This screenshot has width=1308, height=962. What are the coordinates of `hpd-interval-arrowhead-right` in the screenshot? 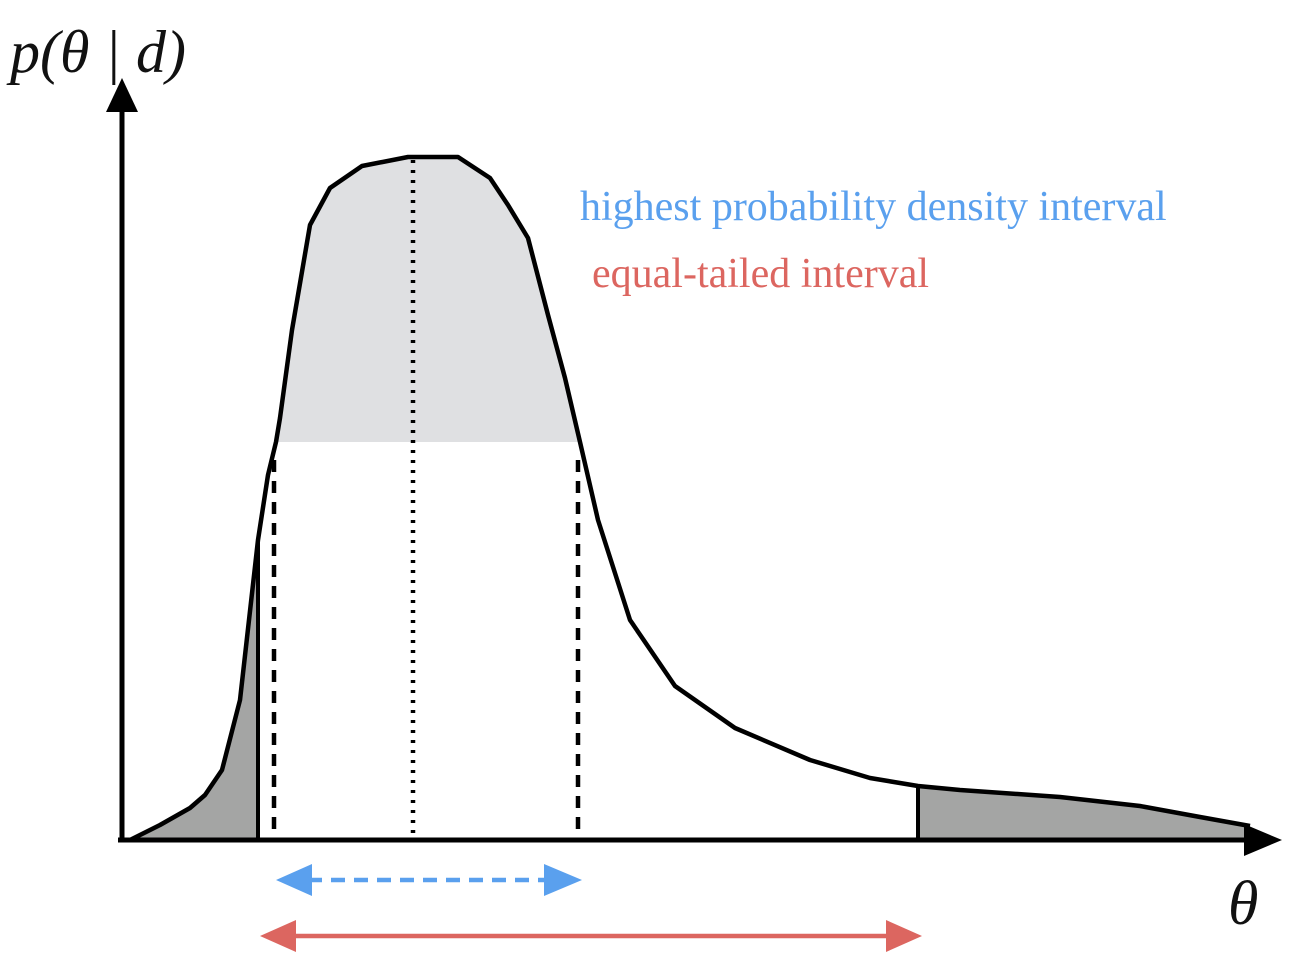 It's located at (563, 880).